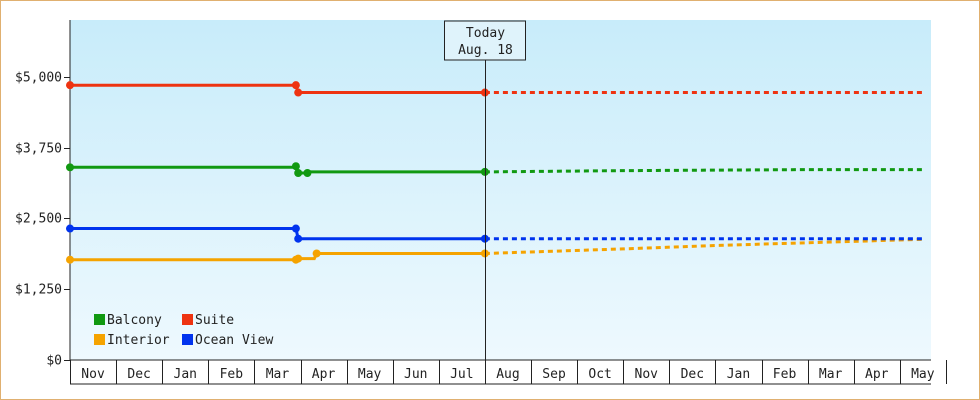 This screenshot has width=980, height=400. Describe the element at coordinates (38, 78) in the screenshot. I see `y-tick-label: $5,000` at that location.